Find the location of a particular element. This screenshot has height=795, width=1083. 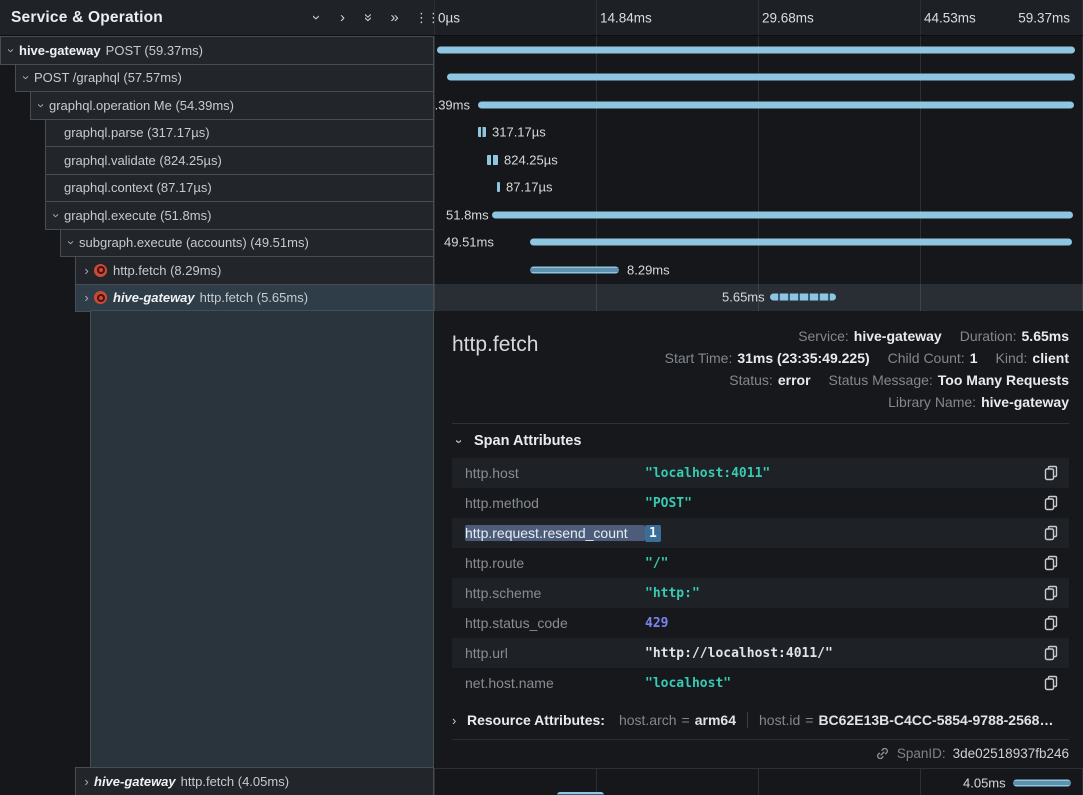

meta-value: 5.65ms is located at coordinates (1045, 336).